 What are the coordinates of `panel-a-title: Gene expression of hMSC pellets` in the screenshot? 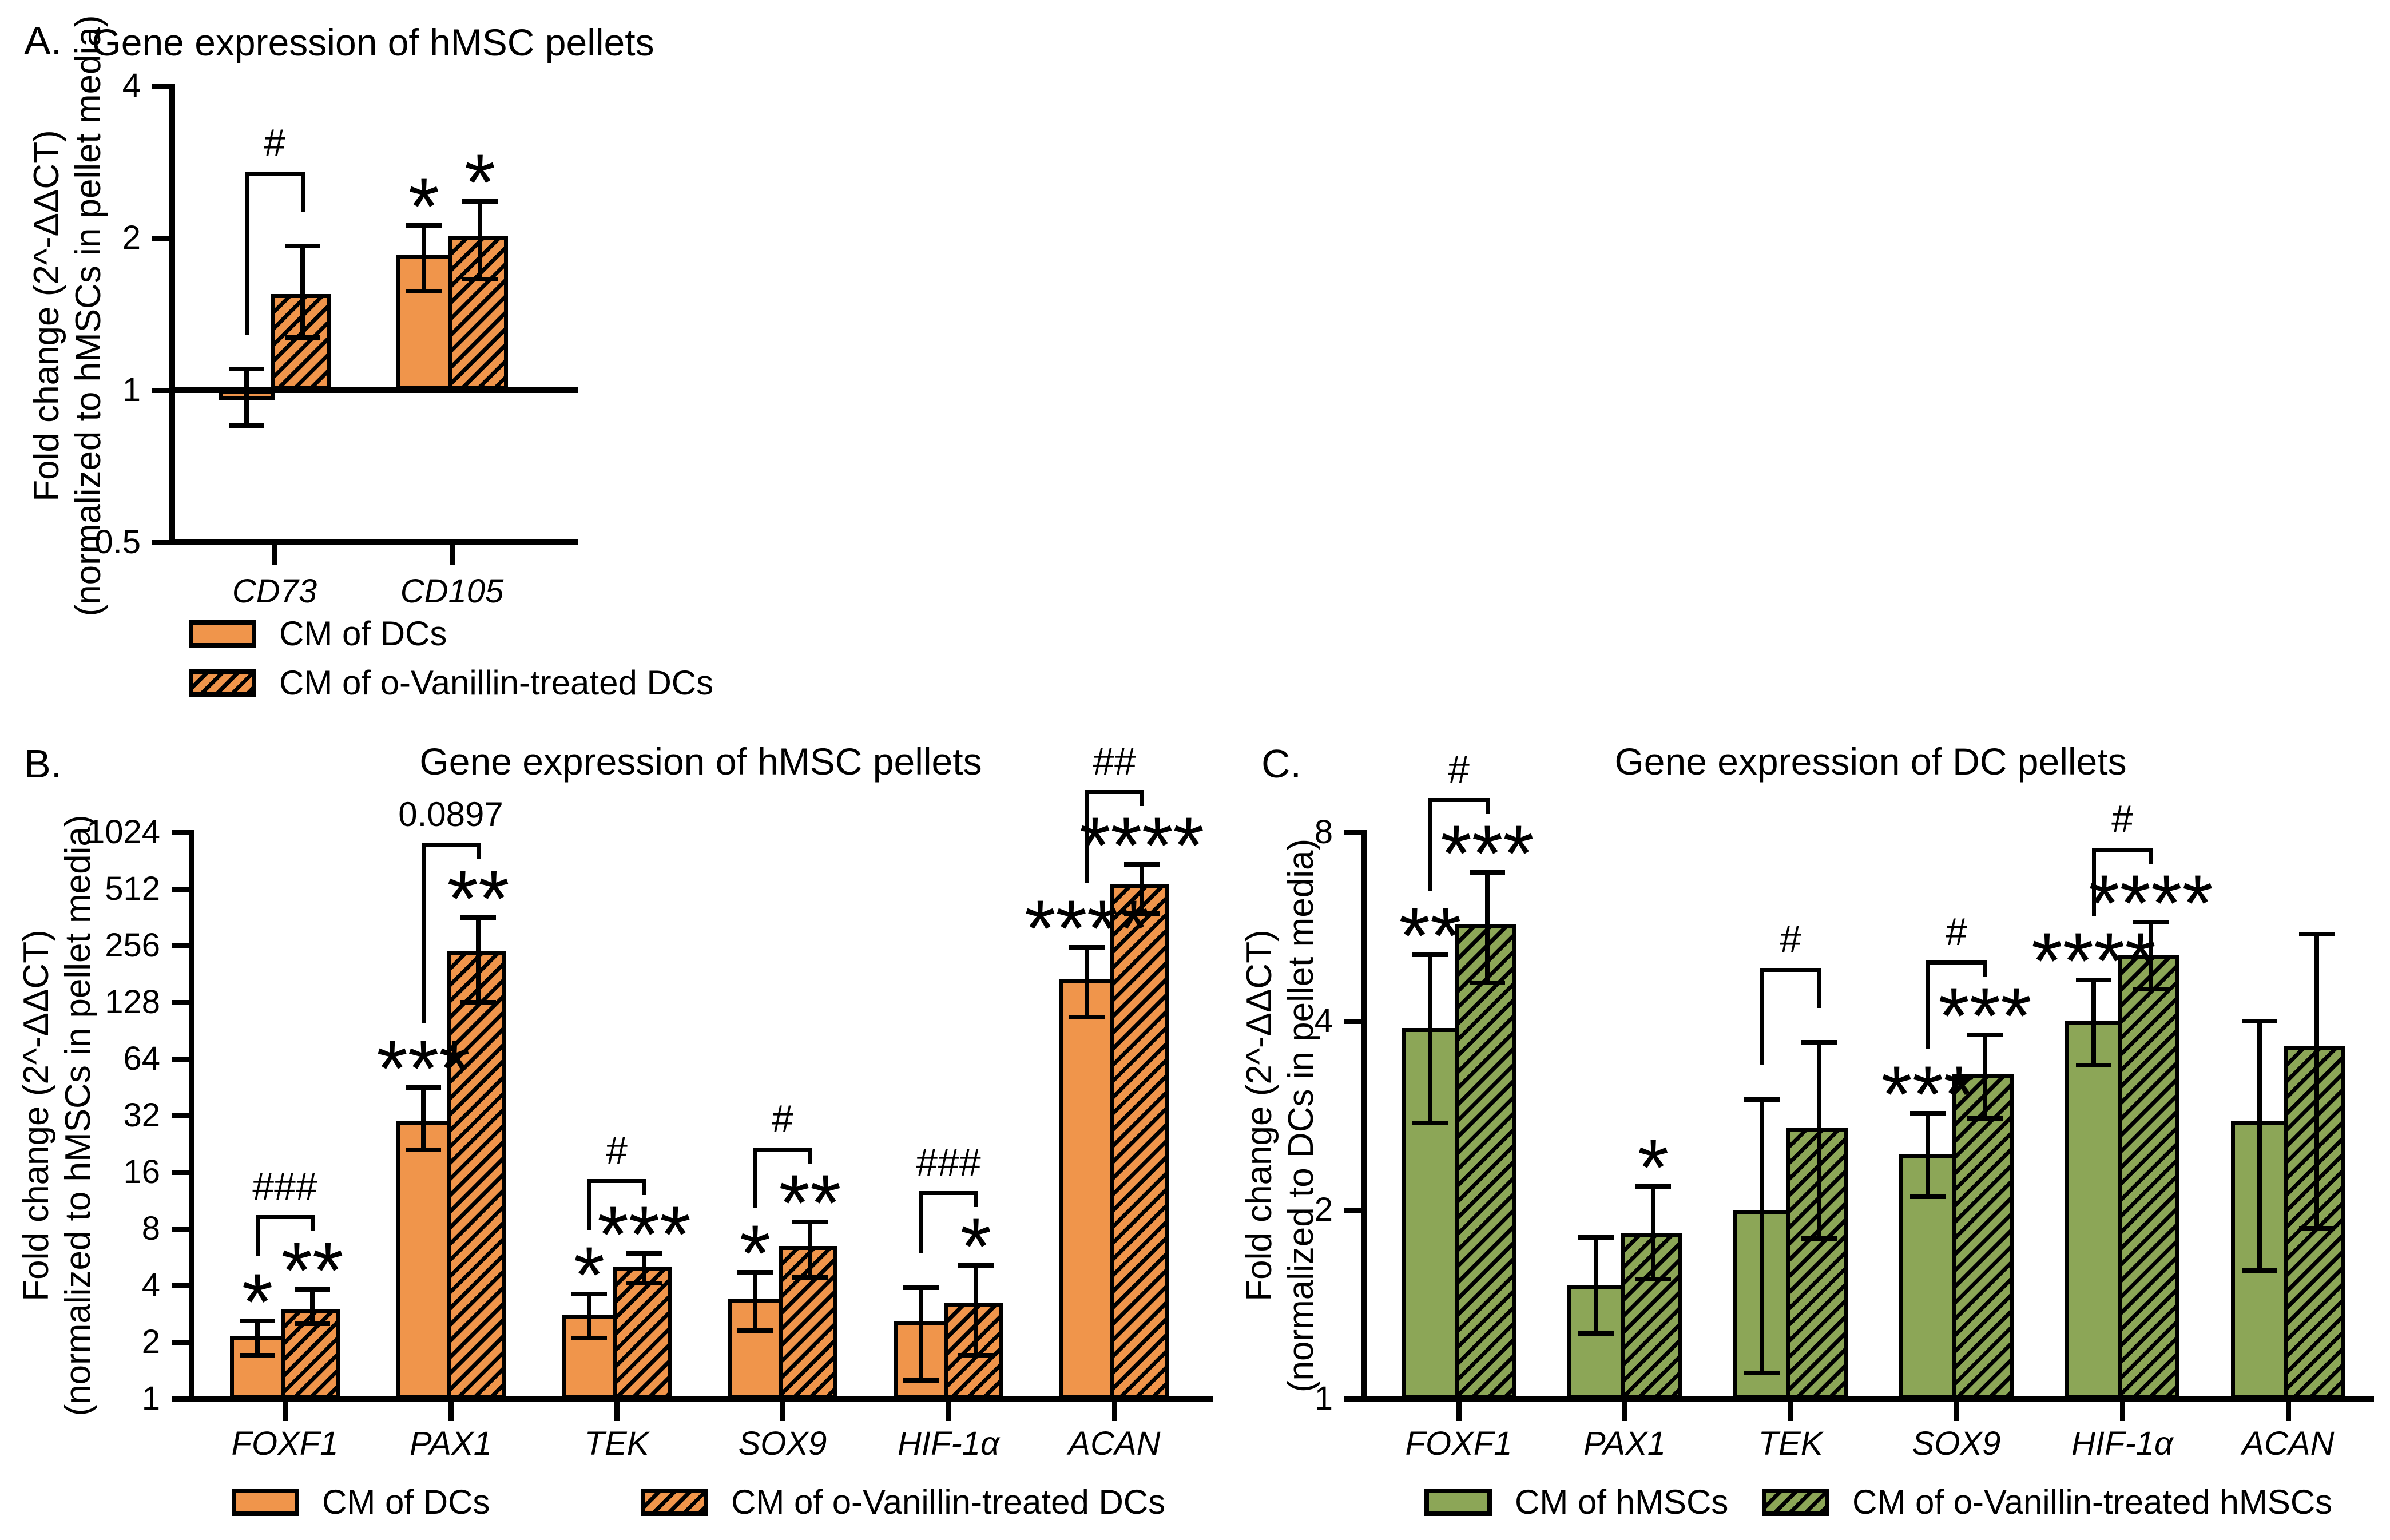 It's located at (373, 42).